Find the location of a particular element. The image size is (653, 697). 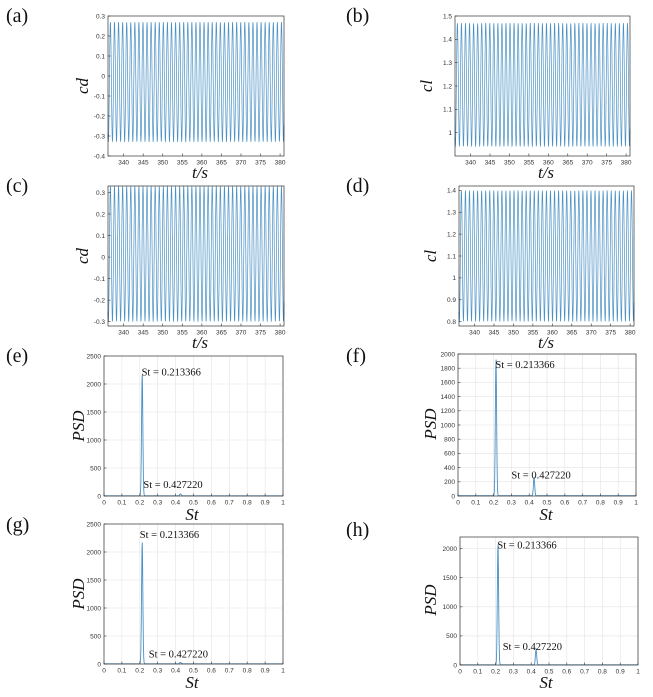

panel-label: (g) is located at coordinates (17, 525).